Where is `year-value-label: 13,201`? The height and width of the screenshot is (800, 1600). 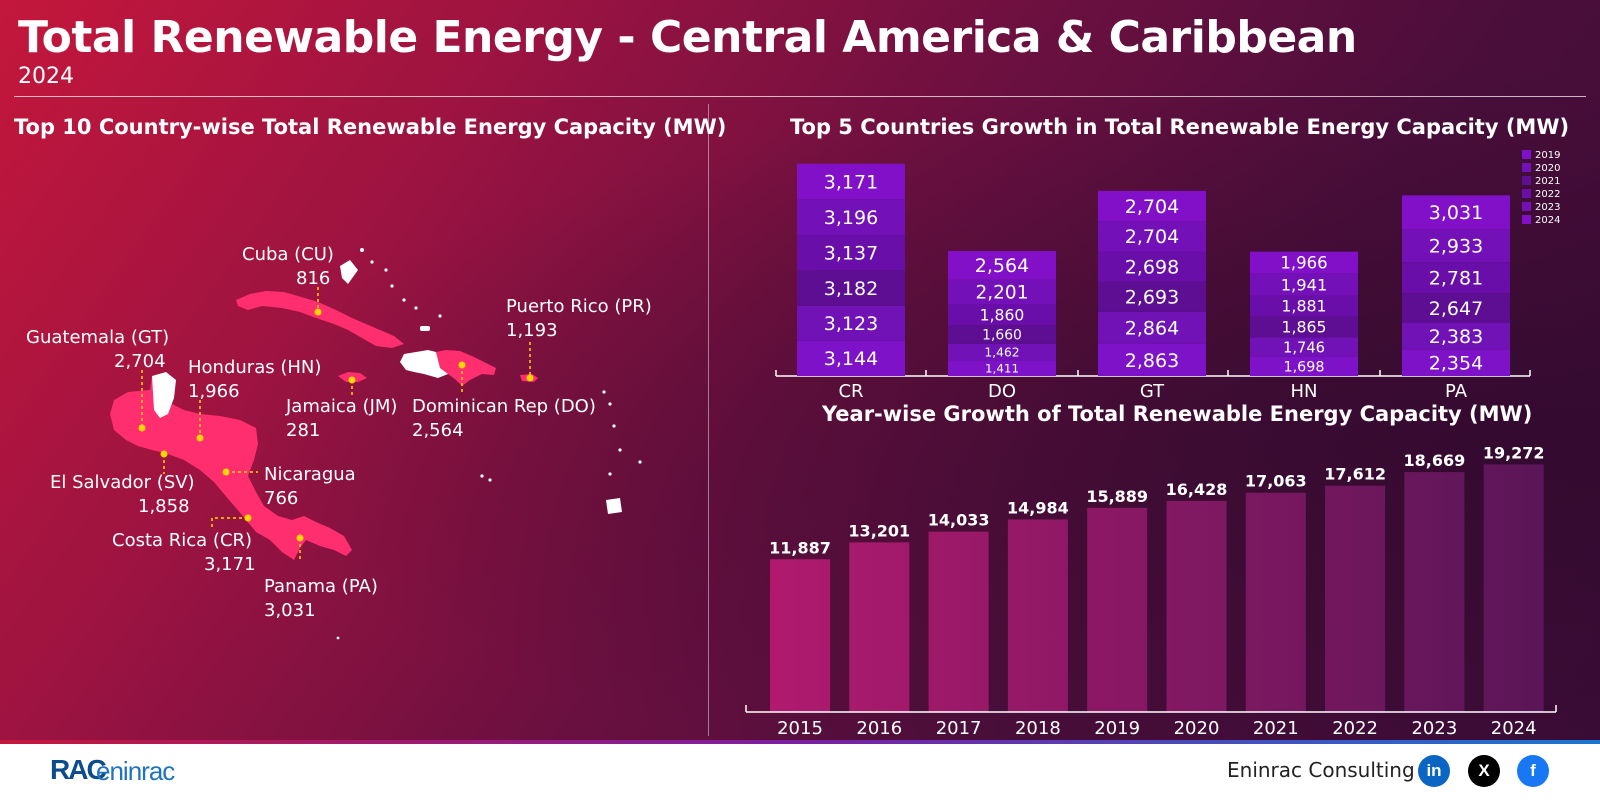
year-value-label: 13,201 is located at coordinates (879, 530).